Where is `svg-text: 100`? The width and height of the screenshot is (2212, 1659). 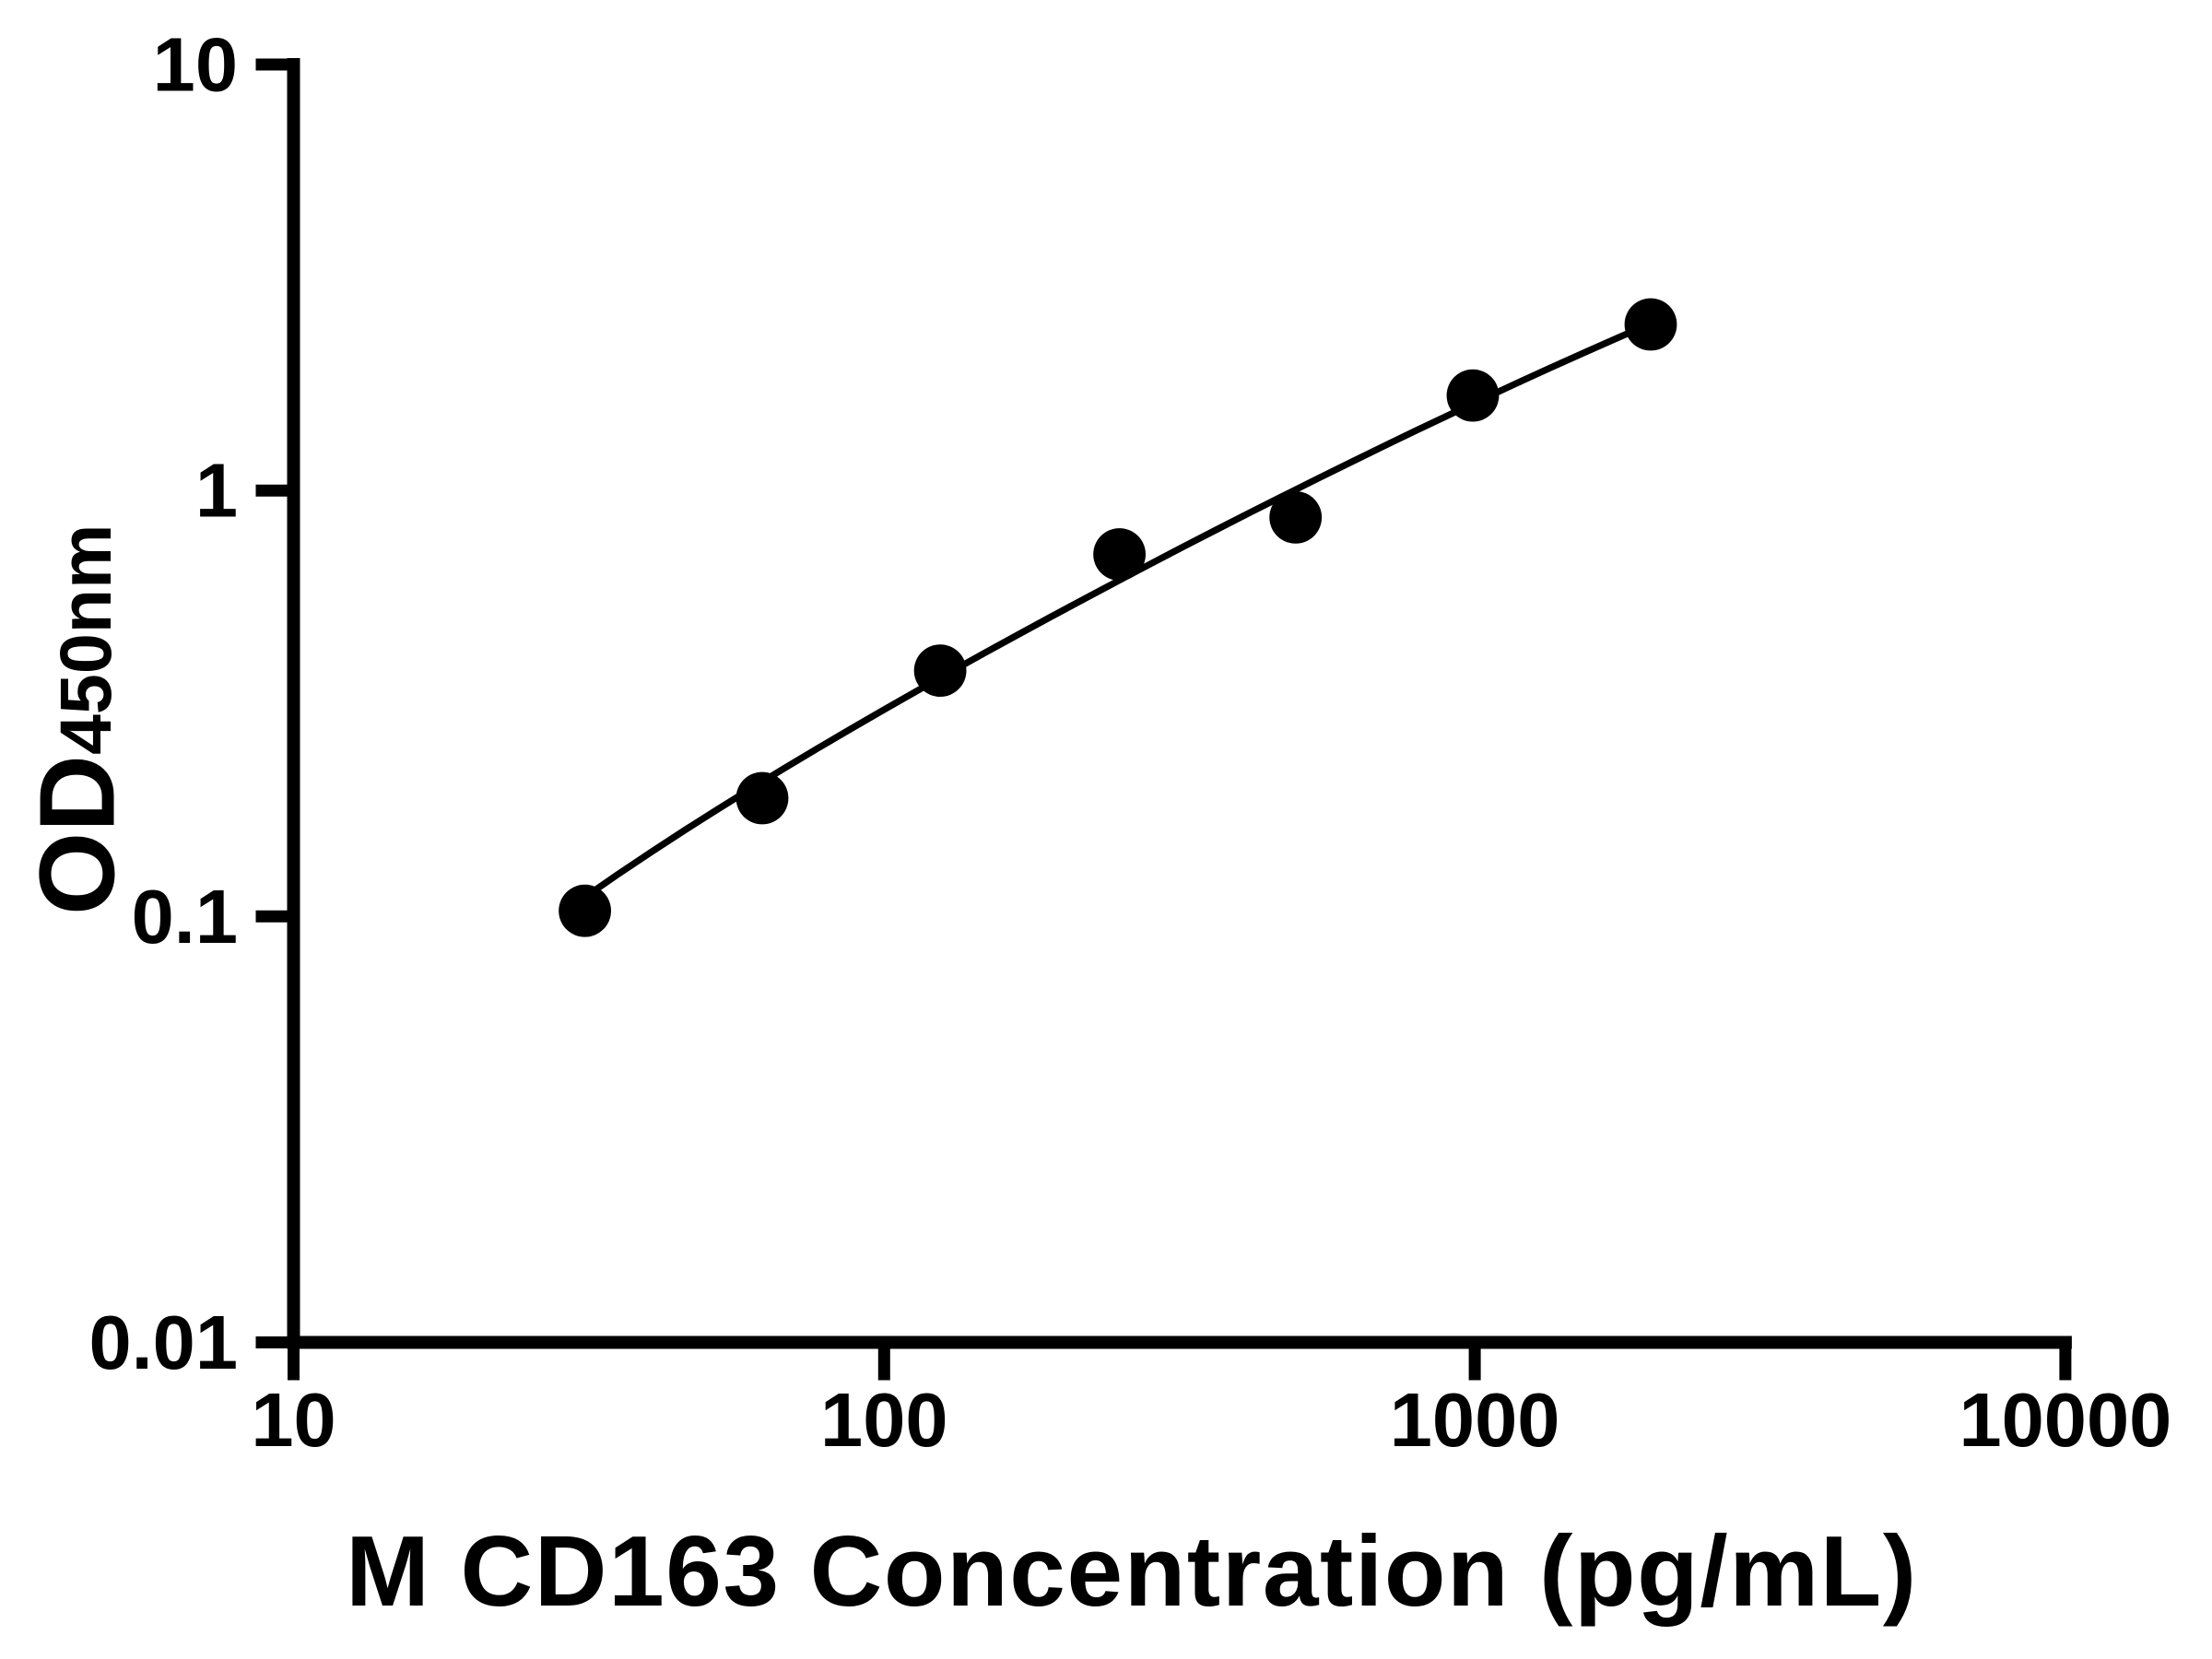
svg-text: 100 is located at coordinates (883, 1420).